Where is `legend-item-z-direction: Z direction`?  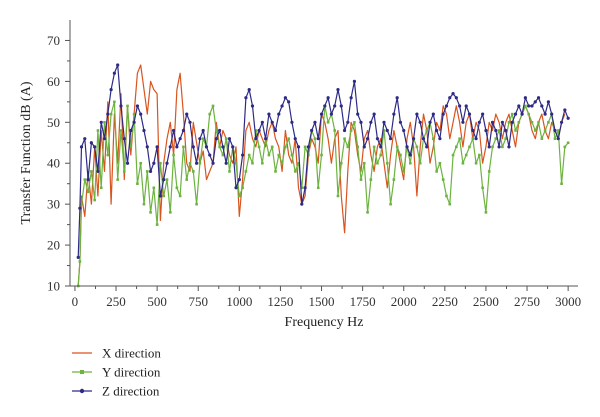 legend-item-z-direction: Z direction is located at coordinates (116, 391).